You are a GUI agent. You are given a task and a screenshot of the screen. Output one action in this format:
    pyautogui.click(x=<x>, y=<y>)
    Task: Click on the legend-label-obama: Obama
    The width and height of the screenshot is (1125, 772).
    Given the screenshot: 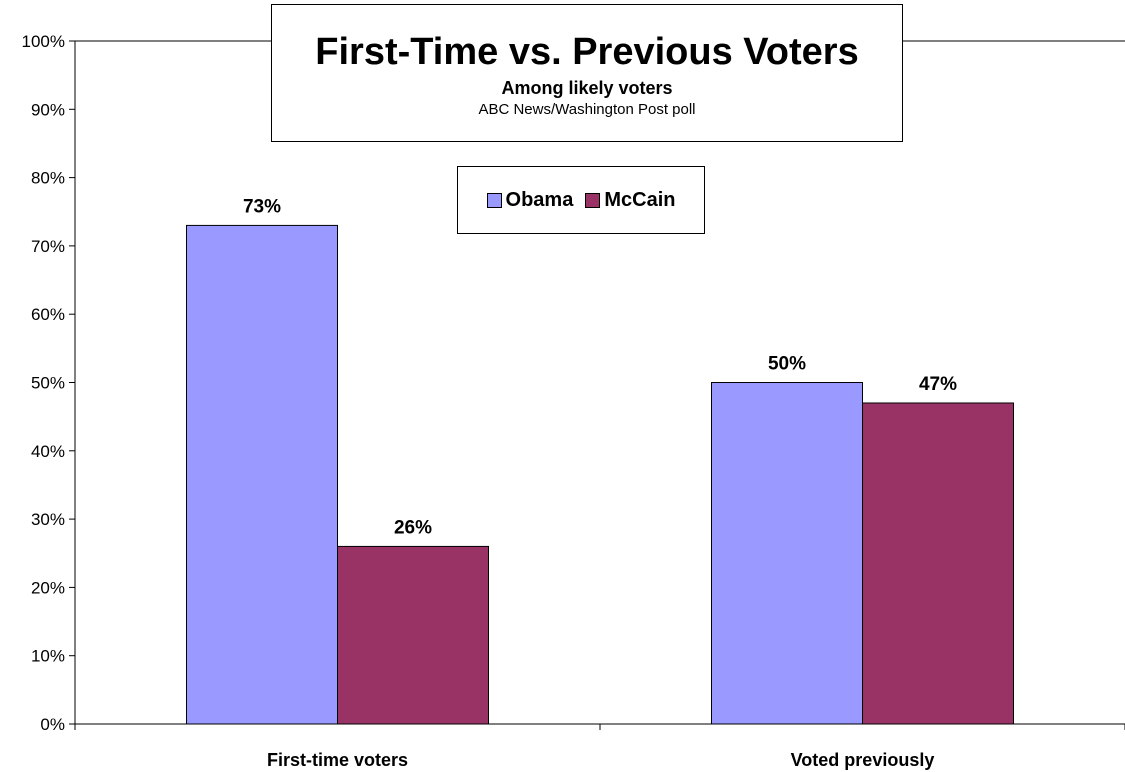 What is the action you would take?
    pyautogui.click(x=539, y=199)
    